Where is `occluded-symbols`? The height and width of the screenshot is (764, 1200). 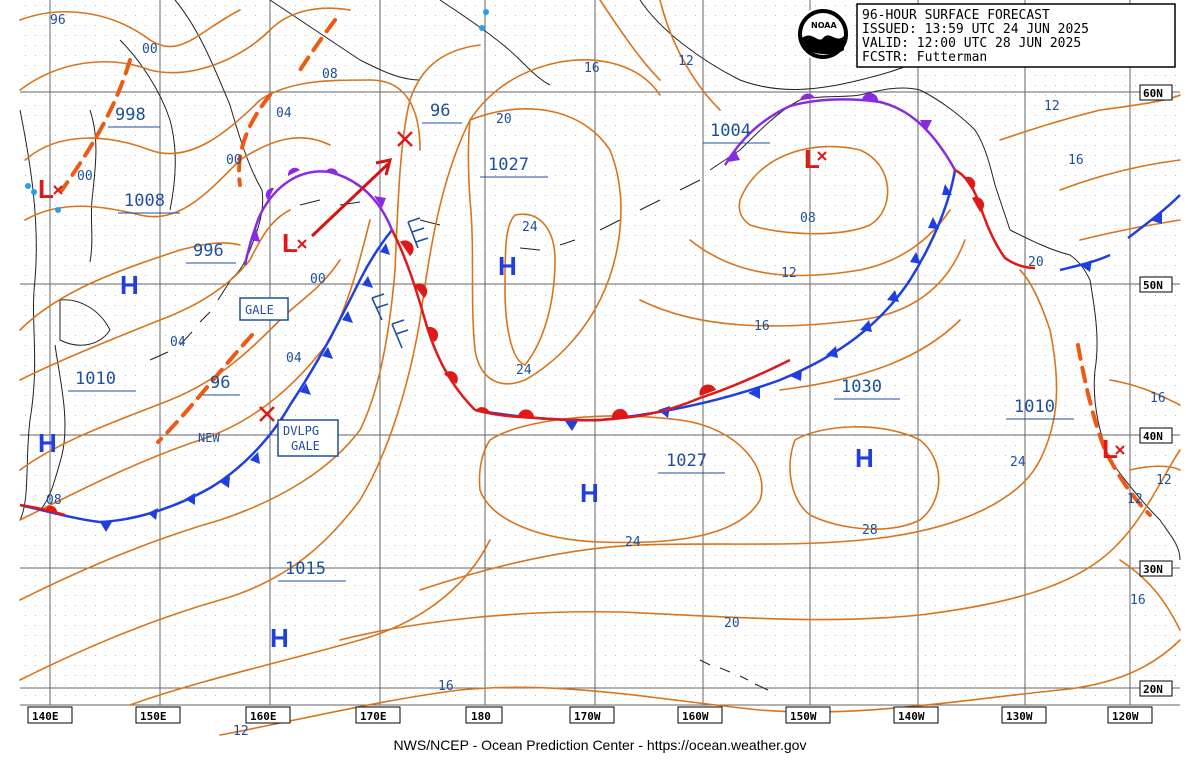
occluded-symbols is located at coordinates (591, 167).